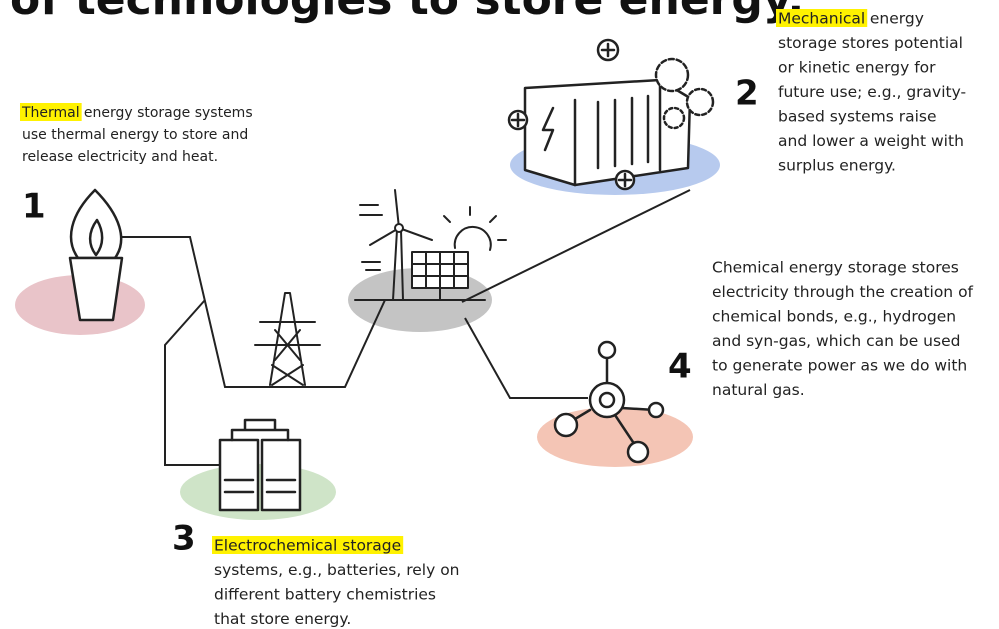 The height and width of the screenshot is (629, 999). Describe the element at coordinates (282, 619) in the screenshot. I see `text-line: that store energy.` at that location.